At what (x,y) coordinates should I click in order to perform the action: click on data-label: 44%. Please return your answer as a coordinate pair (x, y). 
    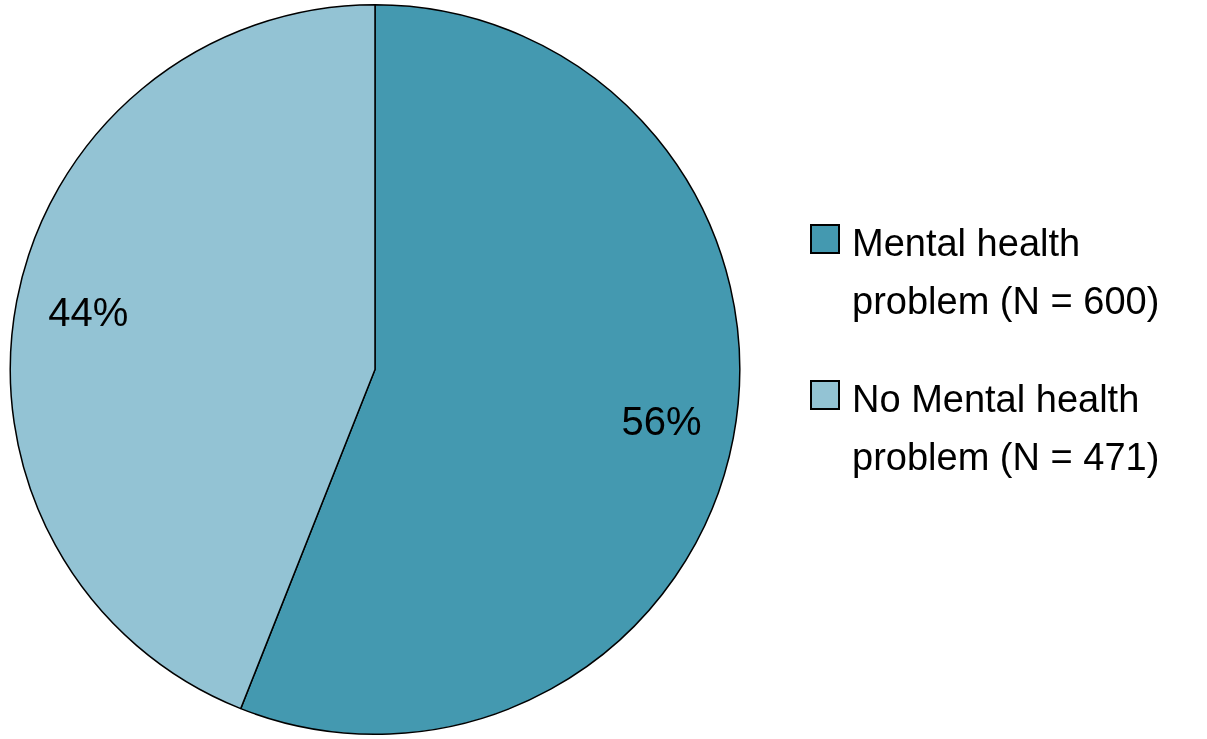
    Looking at the image, I should click on (88, 311).